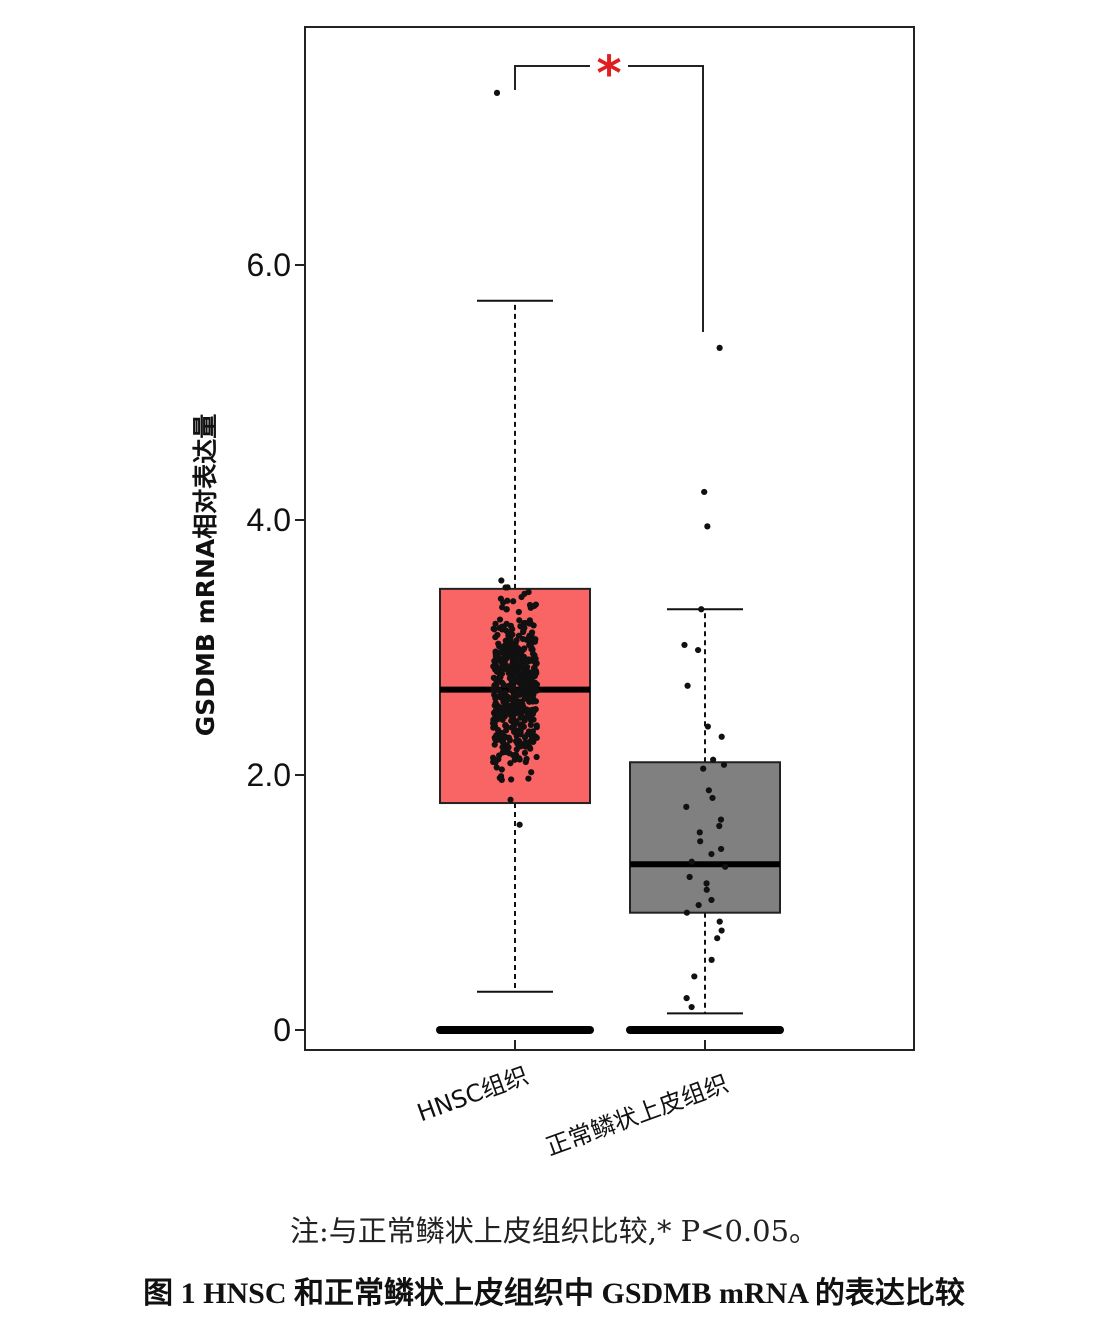 The width and height of the screenshot is (1108, 1336). Describe the element at coordinates (609, 550) in the screenshot. I see `data-points` at that location.